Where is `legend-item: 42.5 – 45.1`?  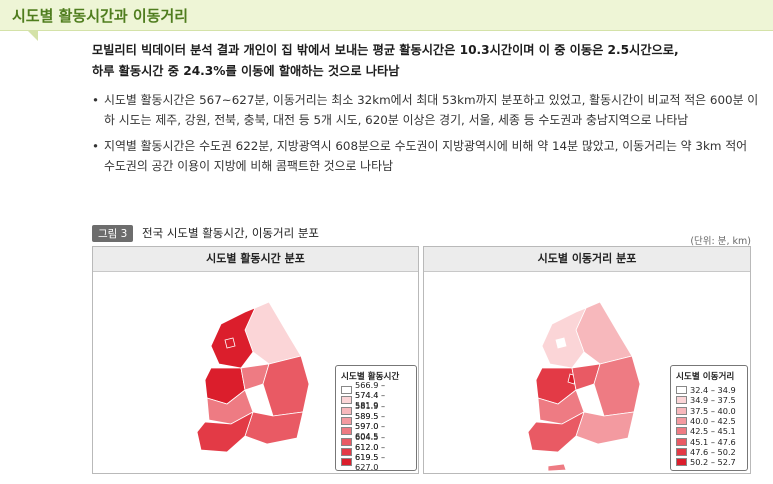 legend-item: 42.5 – 45.1 is located at coordinates (709, 431).